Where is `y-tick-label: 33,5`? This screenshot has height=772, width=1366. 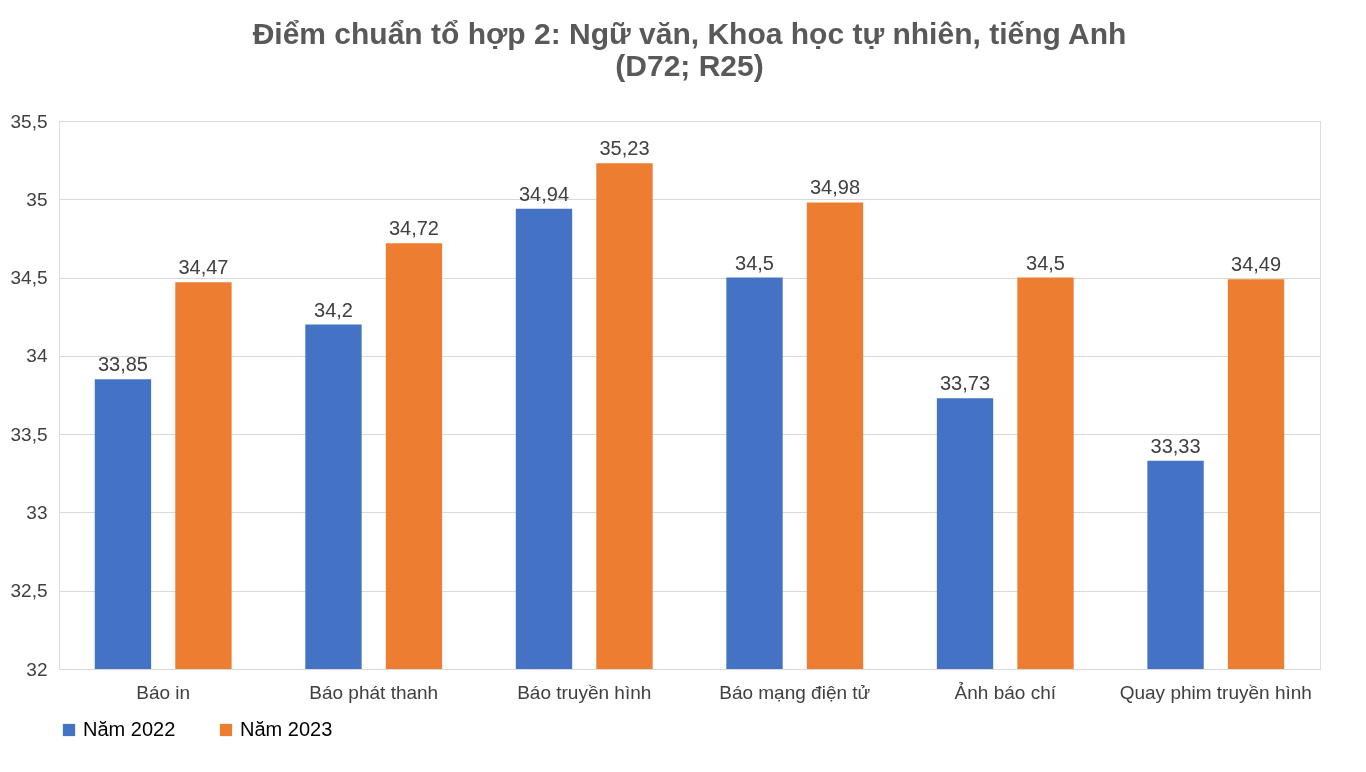
y-tick-label: 33,5 is located at coordinates (29, 434).